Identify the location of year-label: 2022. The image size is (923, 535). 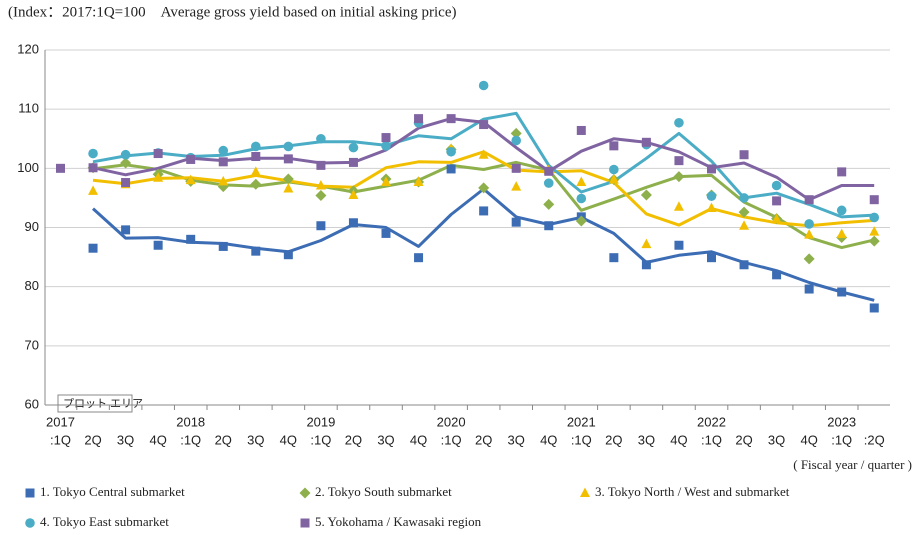
(711, 421).